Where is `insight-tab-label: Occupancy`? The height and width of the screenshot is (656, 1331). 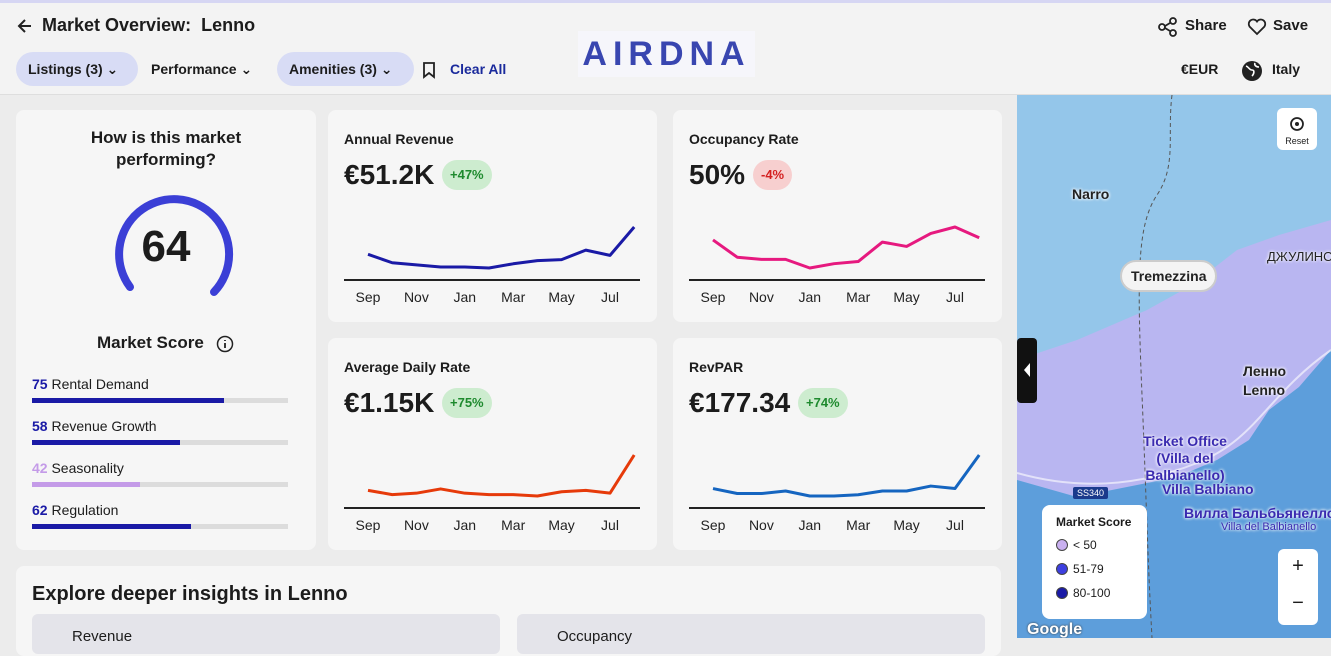 insight-tab-label: Occupancy is located at coordinates (595, 636).